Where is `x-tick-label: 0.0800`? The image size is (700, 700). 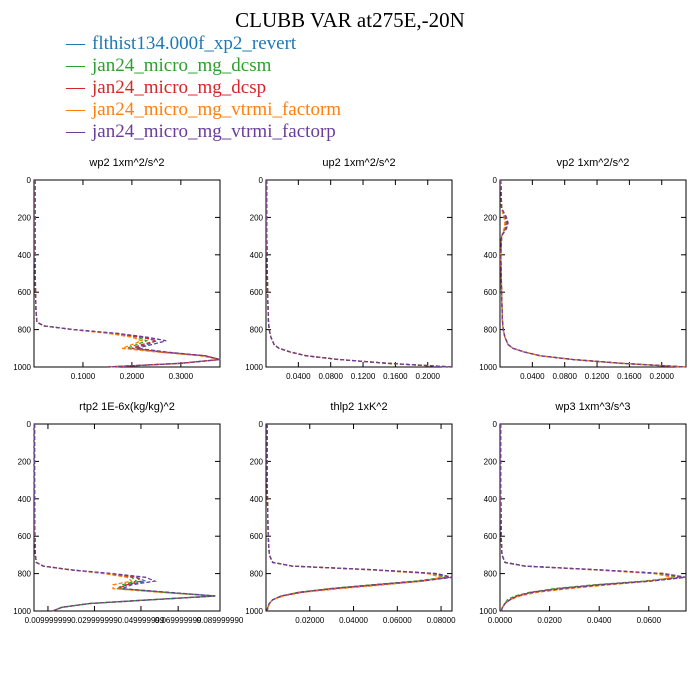 x-tick-label: 0.0800 is located at coordinates (330, 376).